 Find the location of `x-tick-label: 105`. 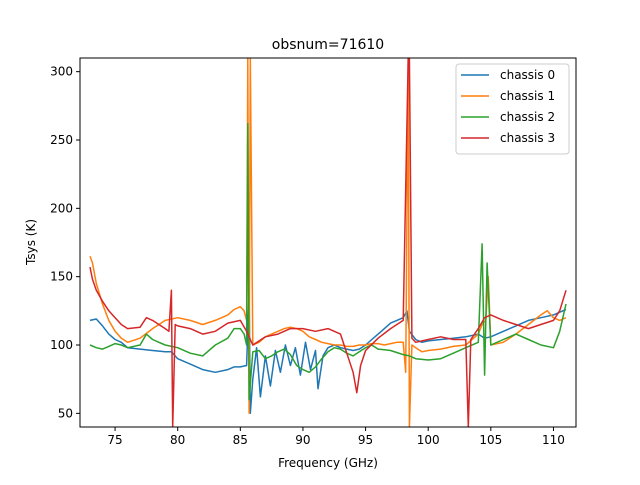

x-tick-label: 105 is located at coordinates (490, 440).